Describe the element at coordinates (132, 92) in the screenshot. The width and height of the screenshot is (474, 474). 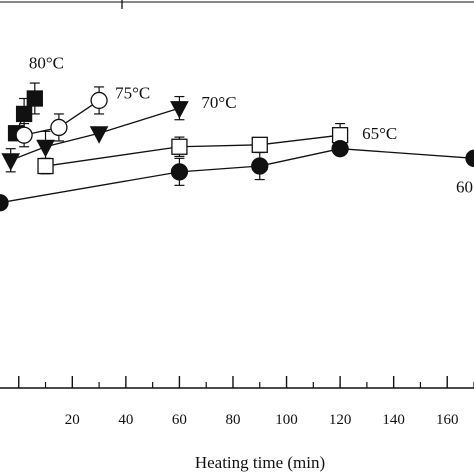
I see `series-2-label: 75°C` at that location.